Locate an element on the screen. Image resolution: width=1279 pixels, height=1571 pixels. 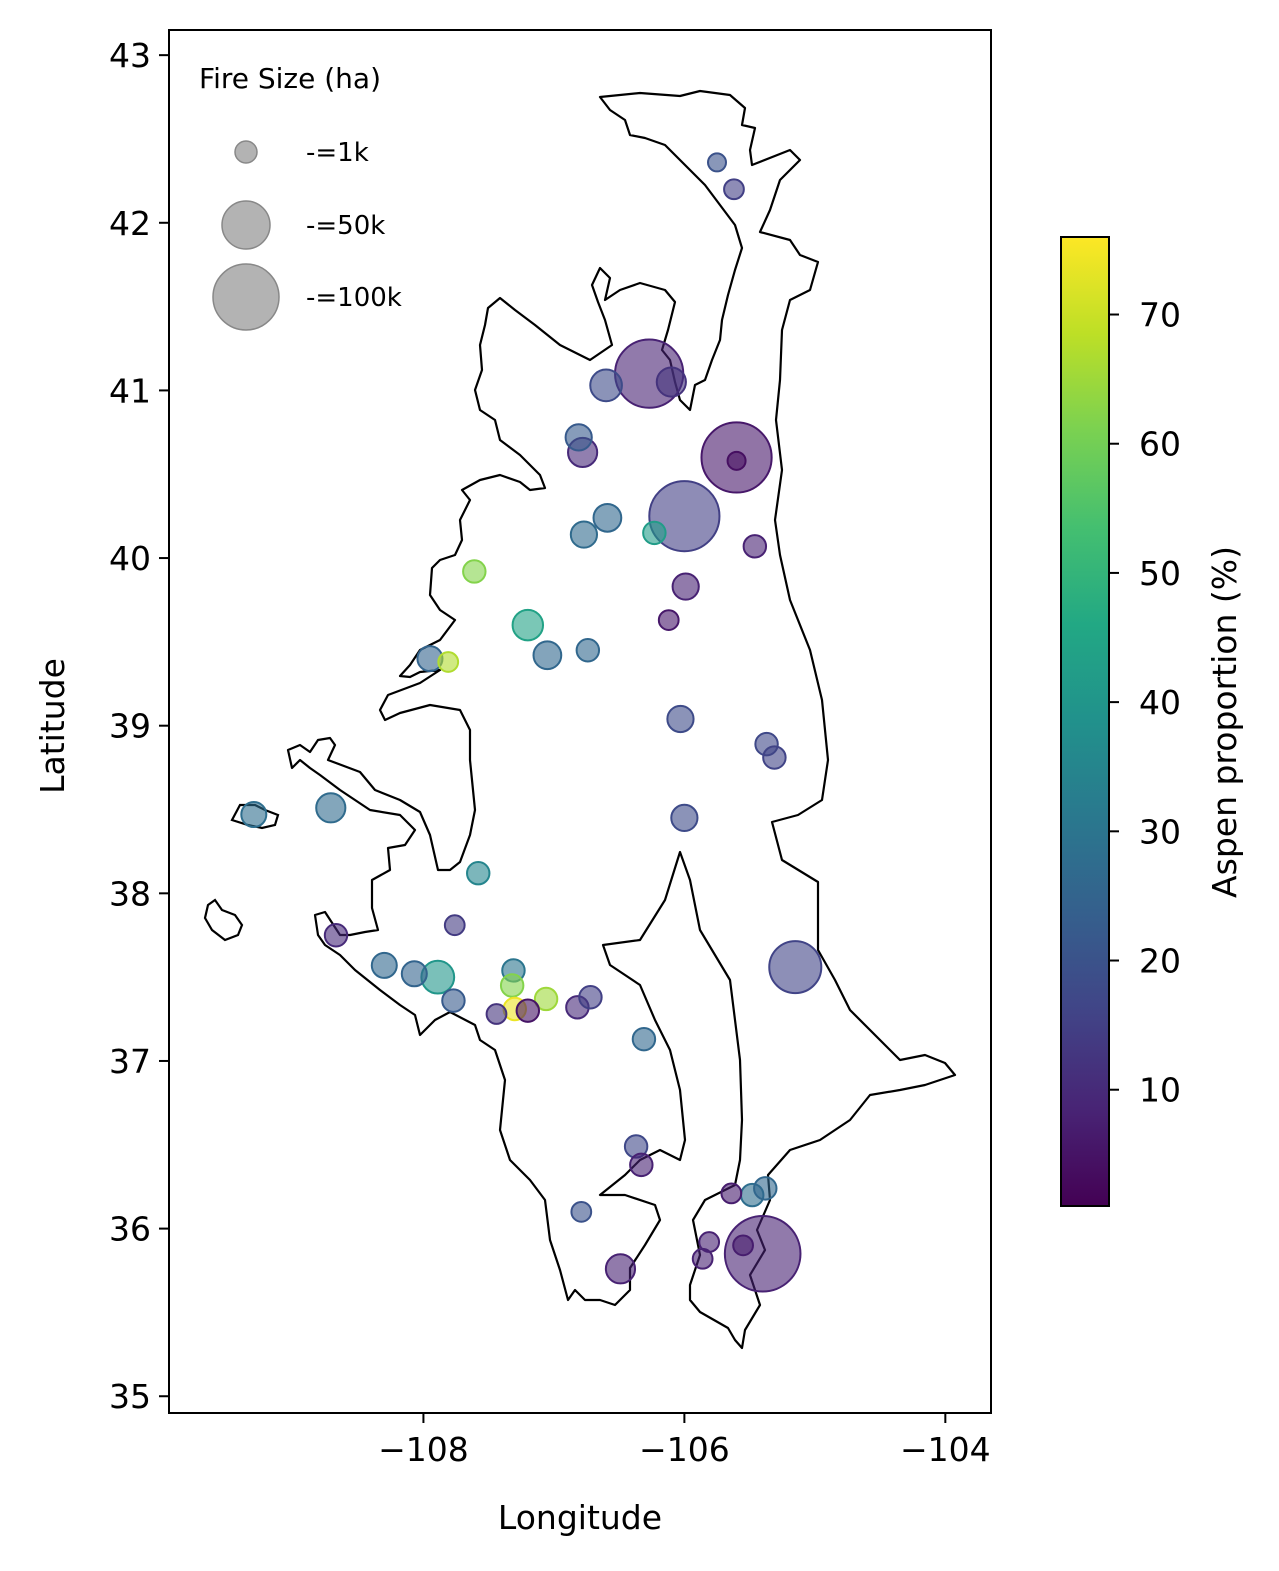
y-tick-label: 41 is located at coordinates (130, 390).